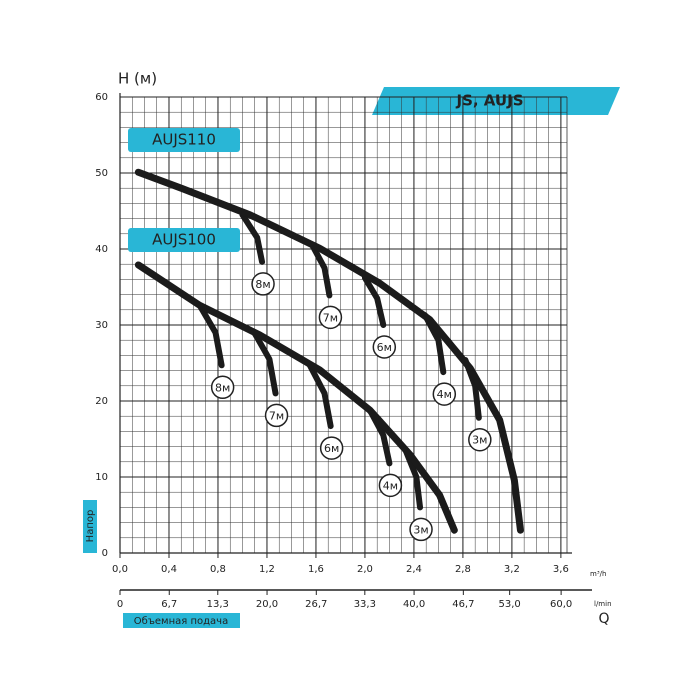 This screenshot has height=700, width=700. Describe the element at coordinates (603, 604) in the screenshot. I see `x2-unit: l/min` at that location.